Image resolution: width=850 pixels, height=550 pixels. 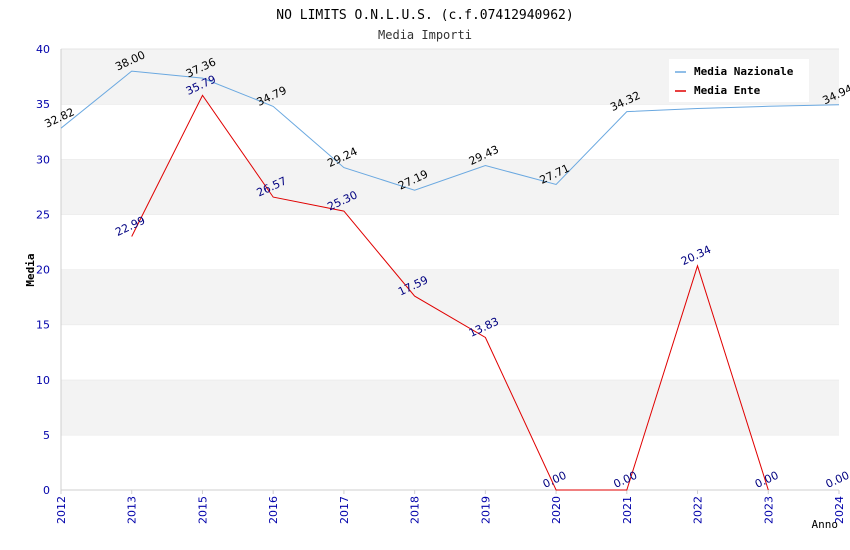 What do you see at coordinates (839, 510) in the screenshot?
I see `x-tick-label: 2024` at bounding box center [839, 510].